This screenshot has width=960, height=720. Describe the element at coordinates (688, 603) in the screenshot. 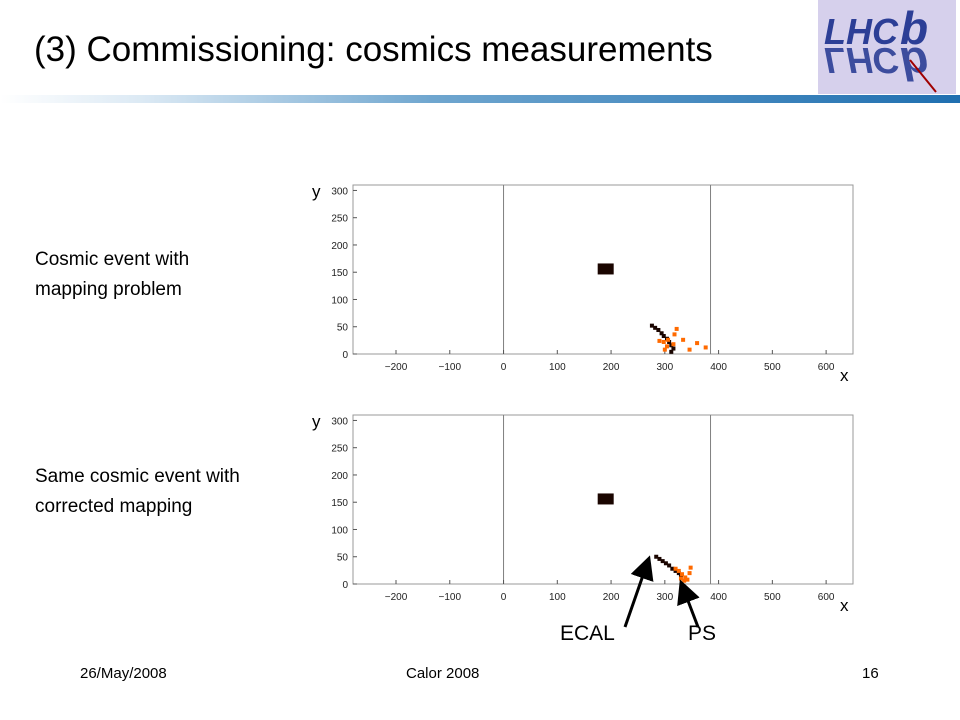

I see `ps-arrow` at that location.